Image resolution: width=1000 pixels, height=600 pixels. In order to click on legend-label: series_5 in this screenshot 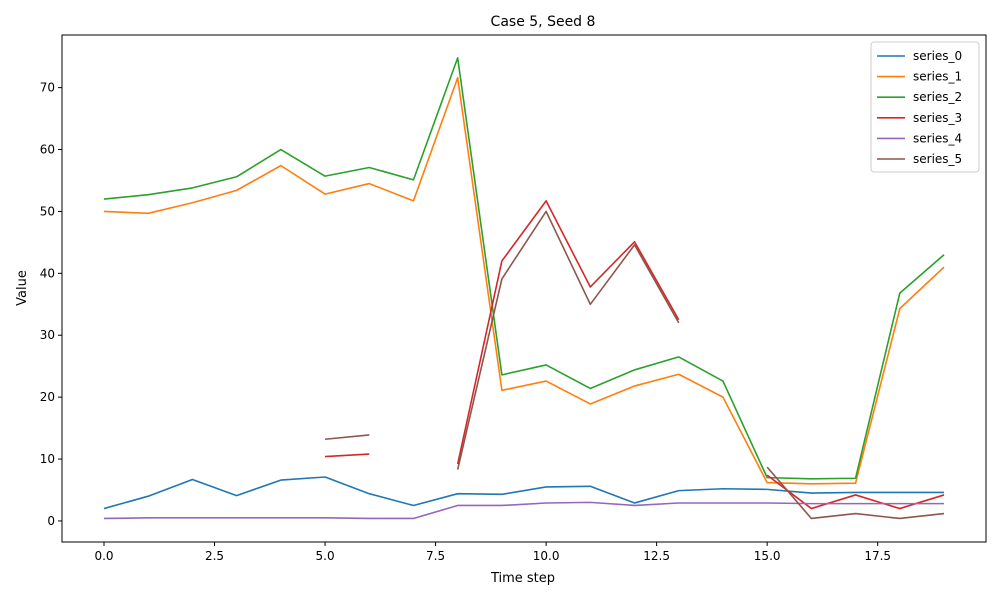, I will do `click(937, 159)`.